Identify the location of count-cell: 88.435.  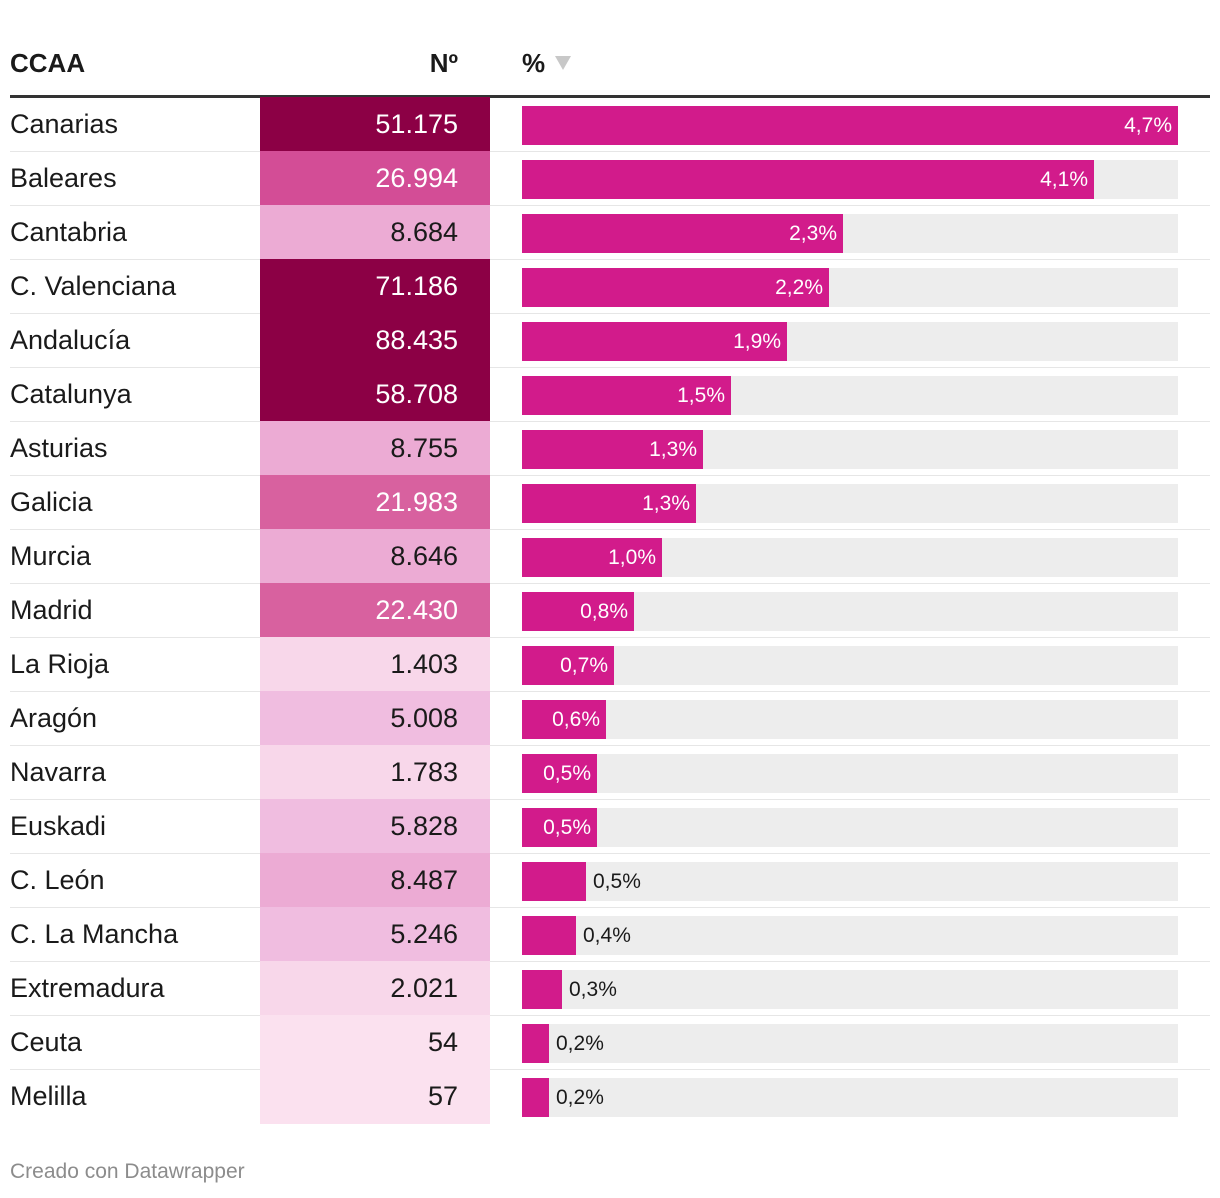
(375, 340).